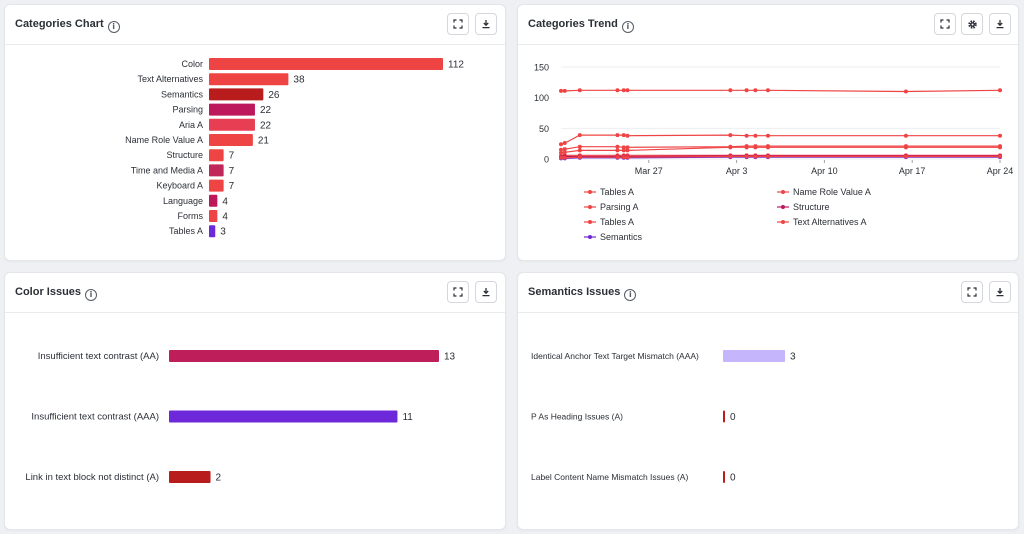 This screenshot has width=1024, height=534. Describe the element at coordinates (912, 171) in the screenshot. I see `x-tick-label: Apr 17` at that location.